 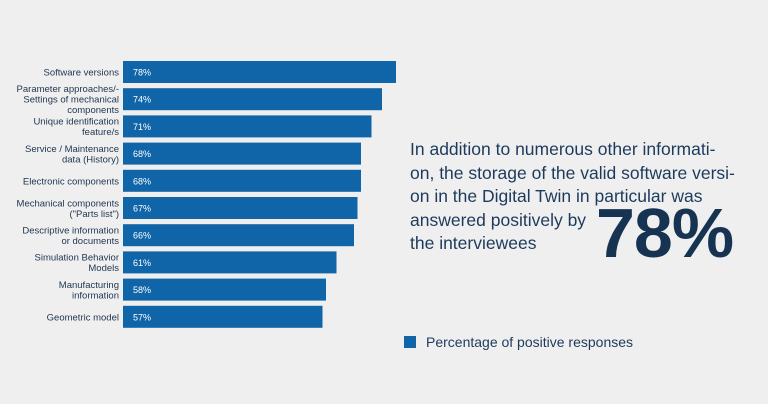 I want to click on category-label: Service / Maintenance data (History), so click(x=72, y=155).